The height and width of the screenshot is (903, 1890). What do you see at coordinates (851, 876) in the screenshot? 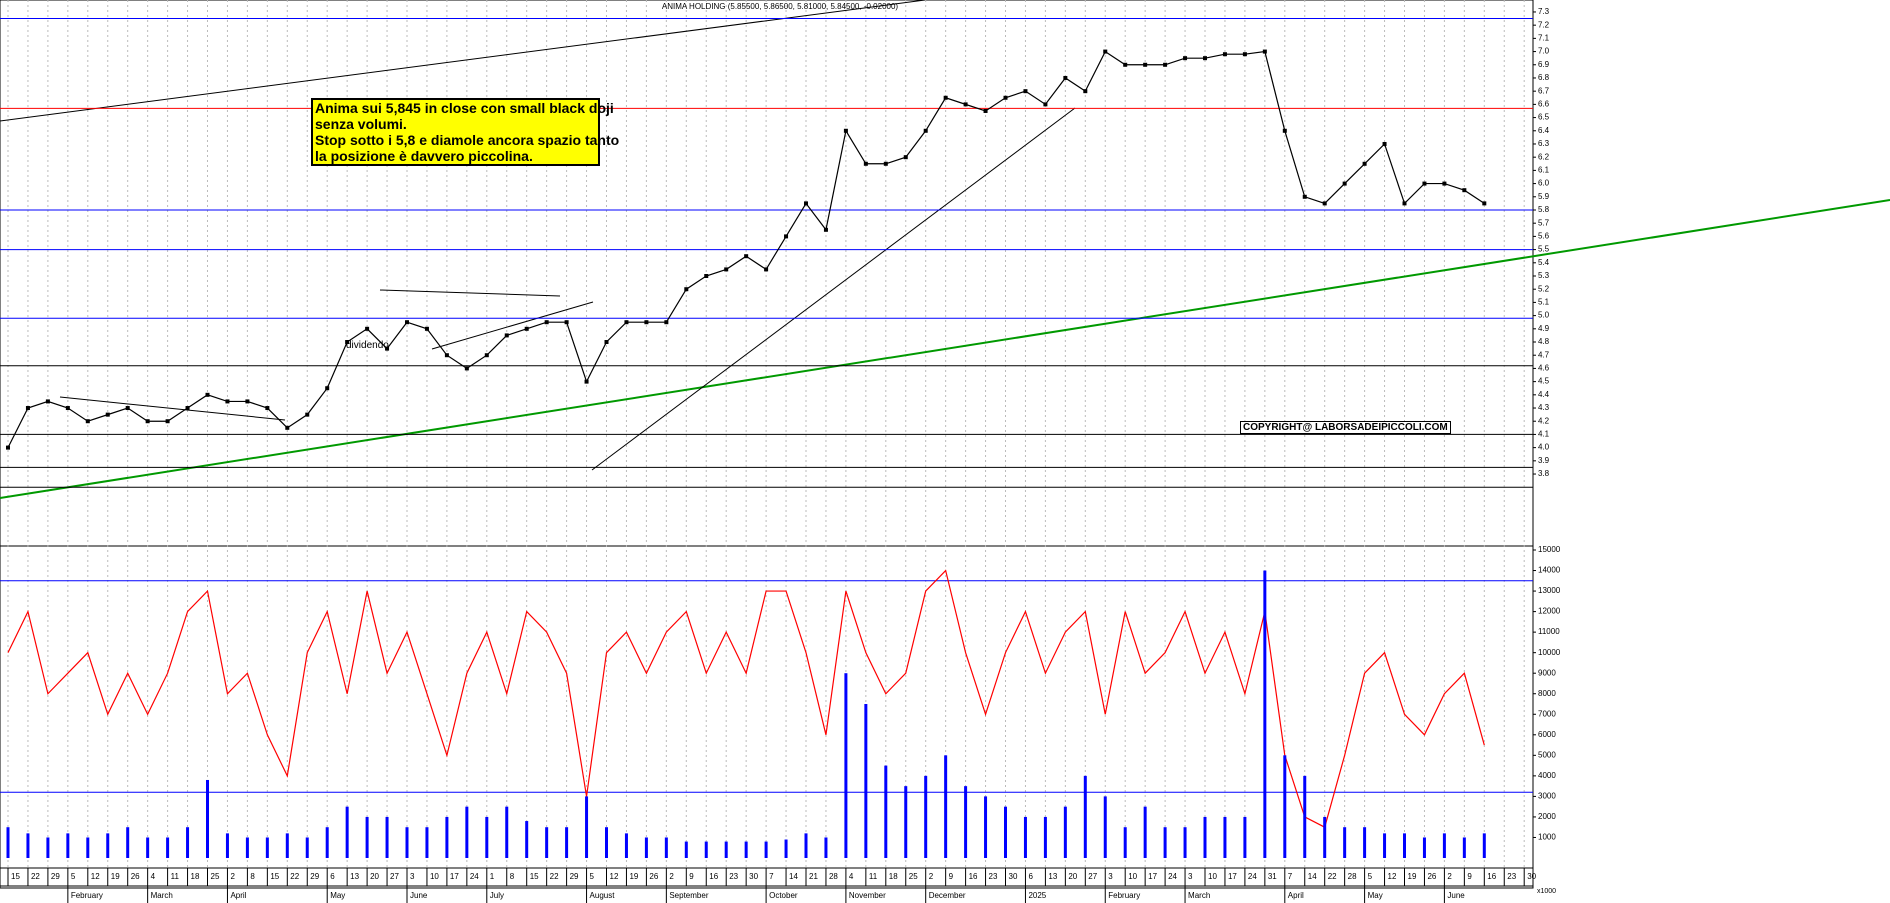
I see `x-tick-label: 4` at bounding box center [851, 876].